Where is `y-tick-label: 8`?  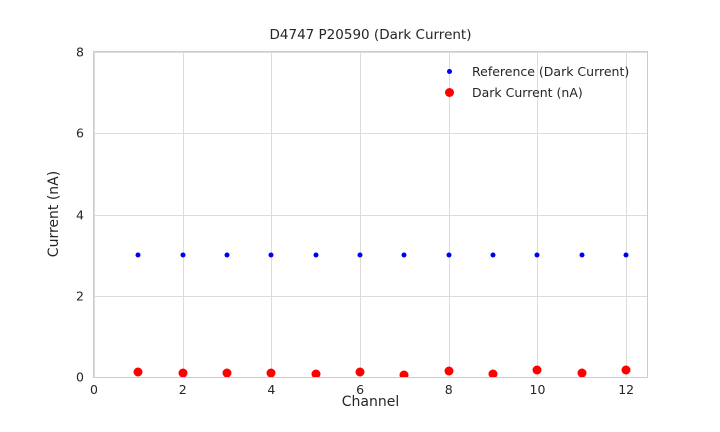 y-tick-label: 8 is located at coordinates (80, 52).